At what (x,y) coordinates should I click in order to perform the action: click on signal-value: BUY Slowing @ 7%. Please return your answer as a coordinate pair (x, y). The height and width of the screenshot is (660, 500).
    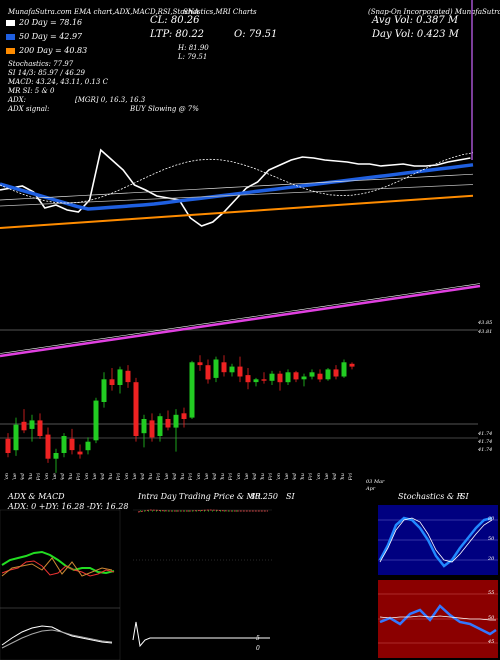
    Looking at the image, I should click on (164, 109).